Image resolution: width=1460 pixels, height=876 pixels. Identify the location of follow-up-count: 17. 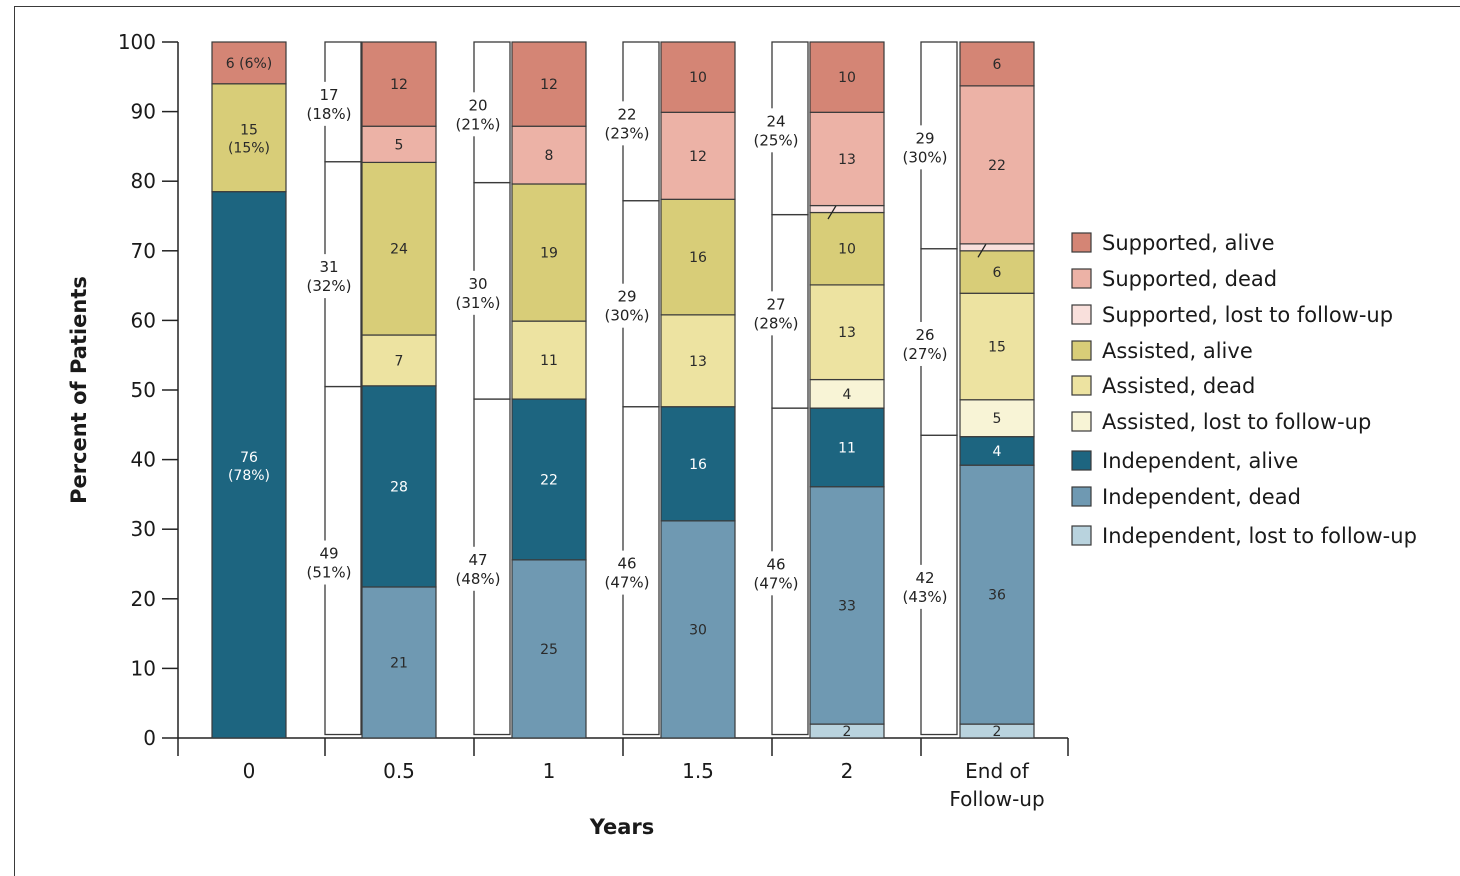
(328, 95).